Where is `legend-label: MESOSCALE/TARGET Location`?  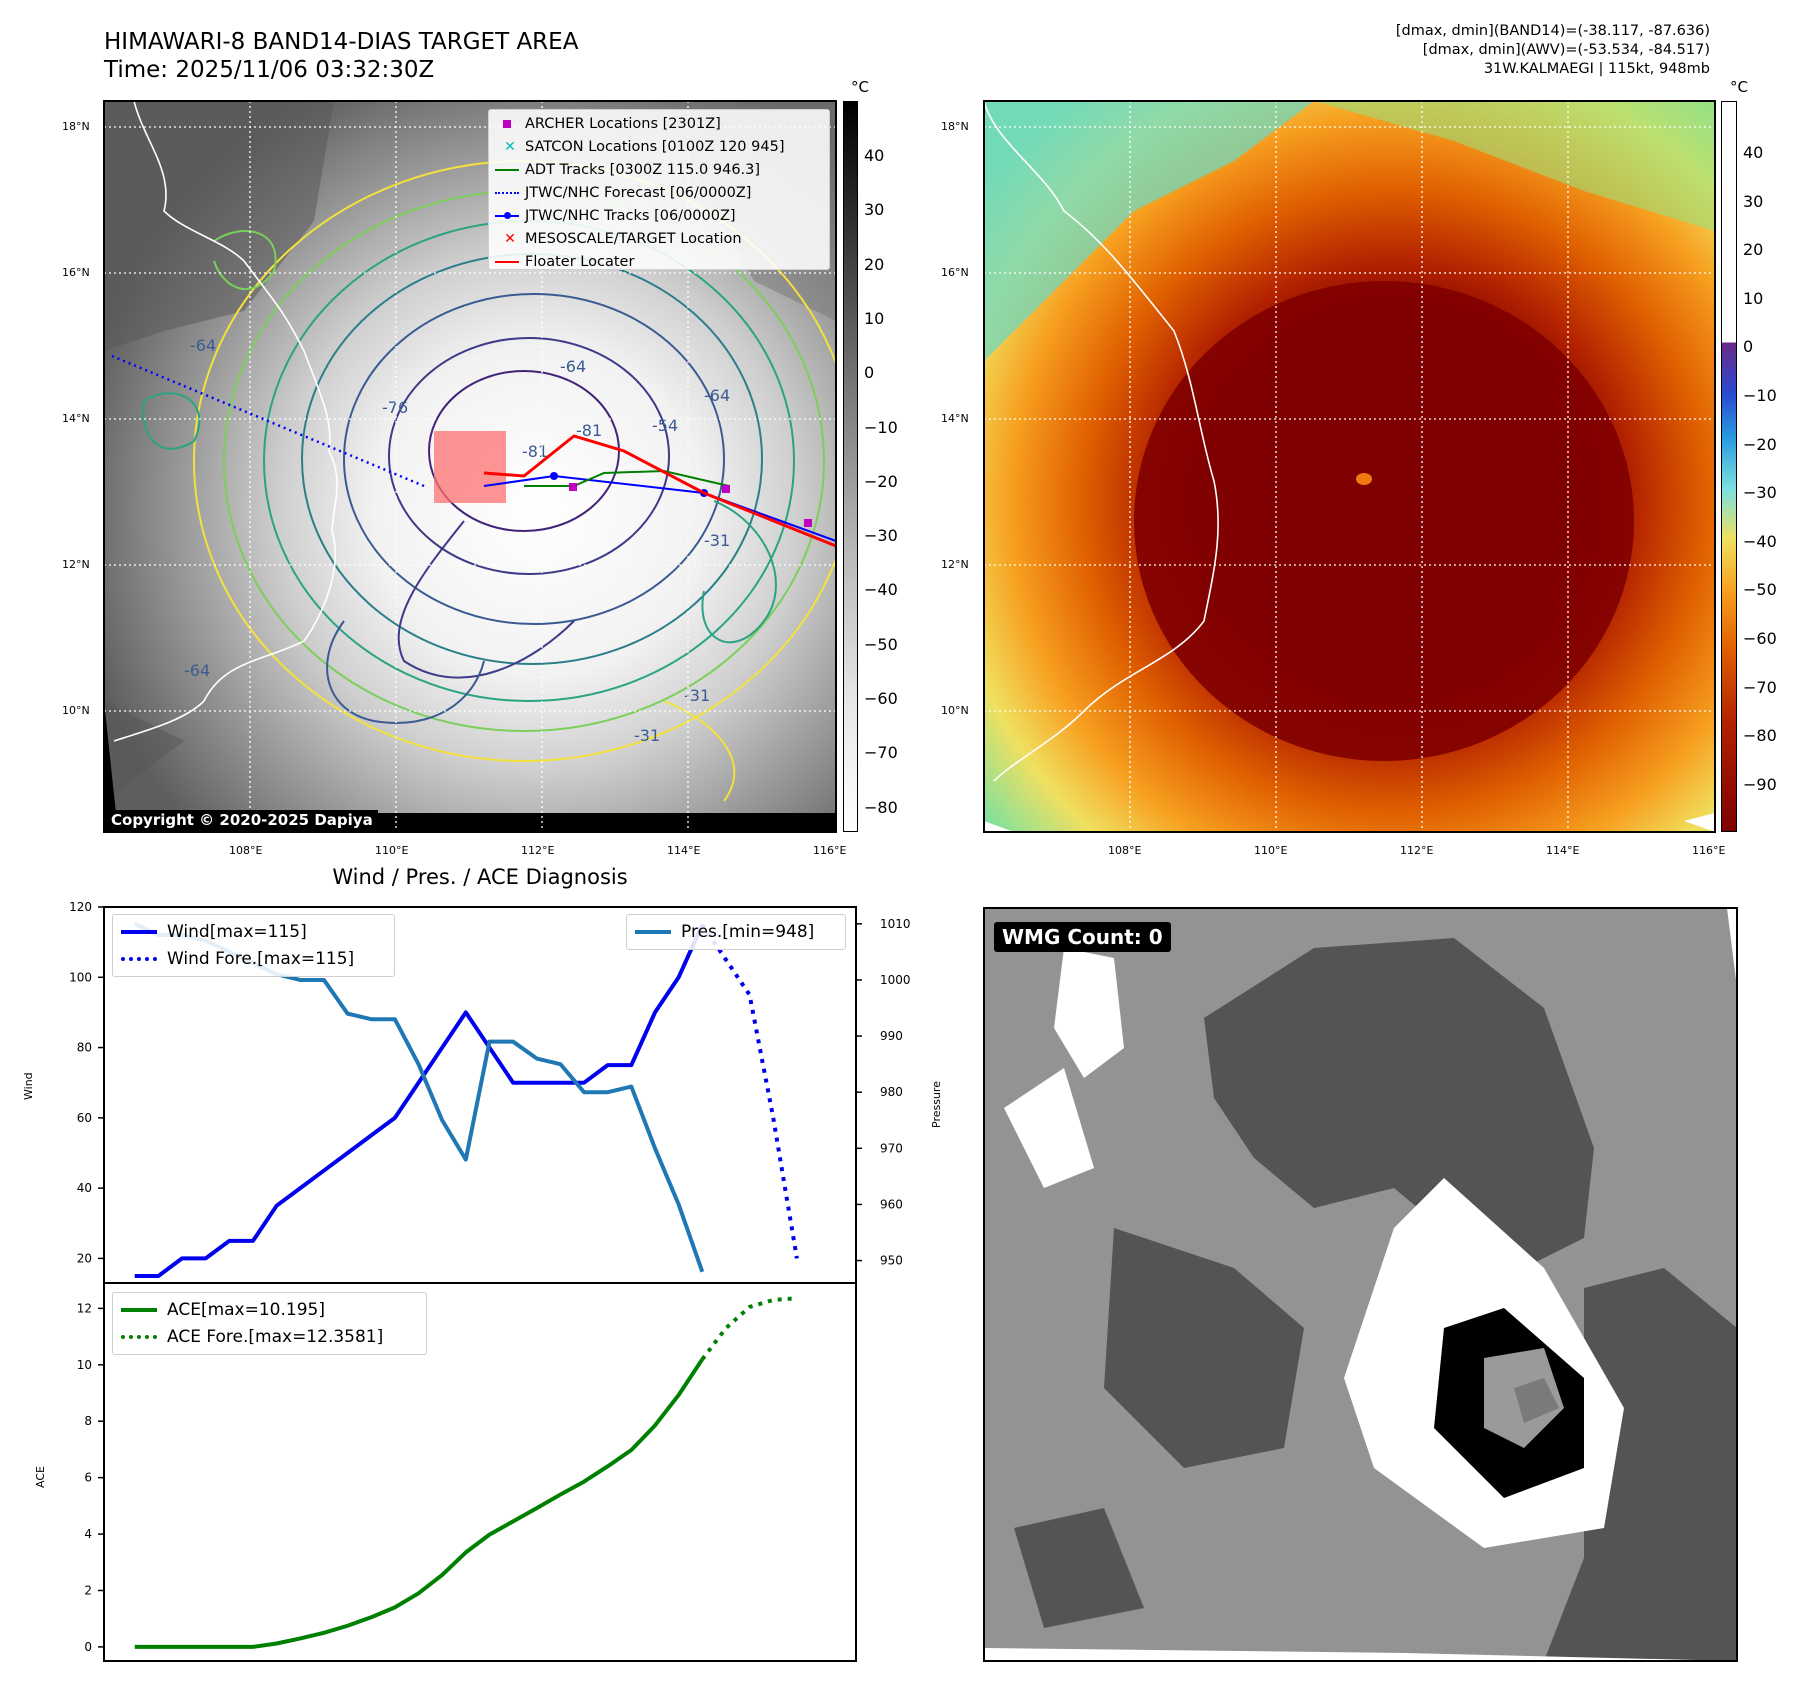
legend-label: MESOSCALE/TARGET Location is located at coordinates (633, 238).